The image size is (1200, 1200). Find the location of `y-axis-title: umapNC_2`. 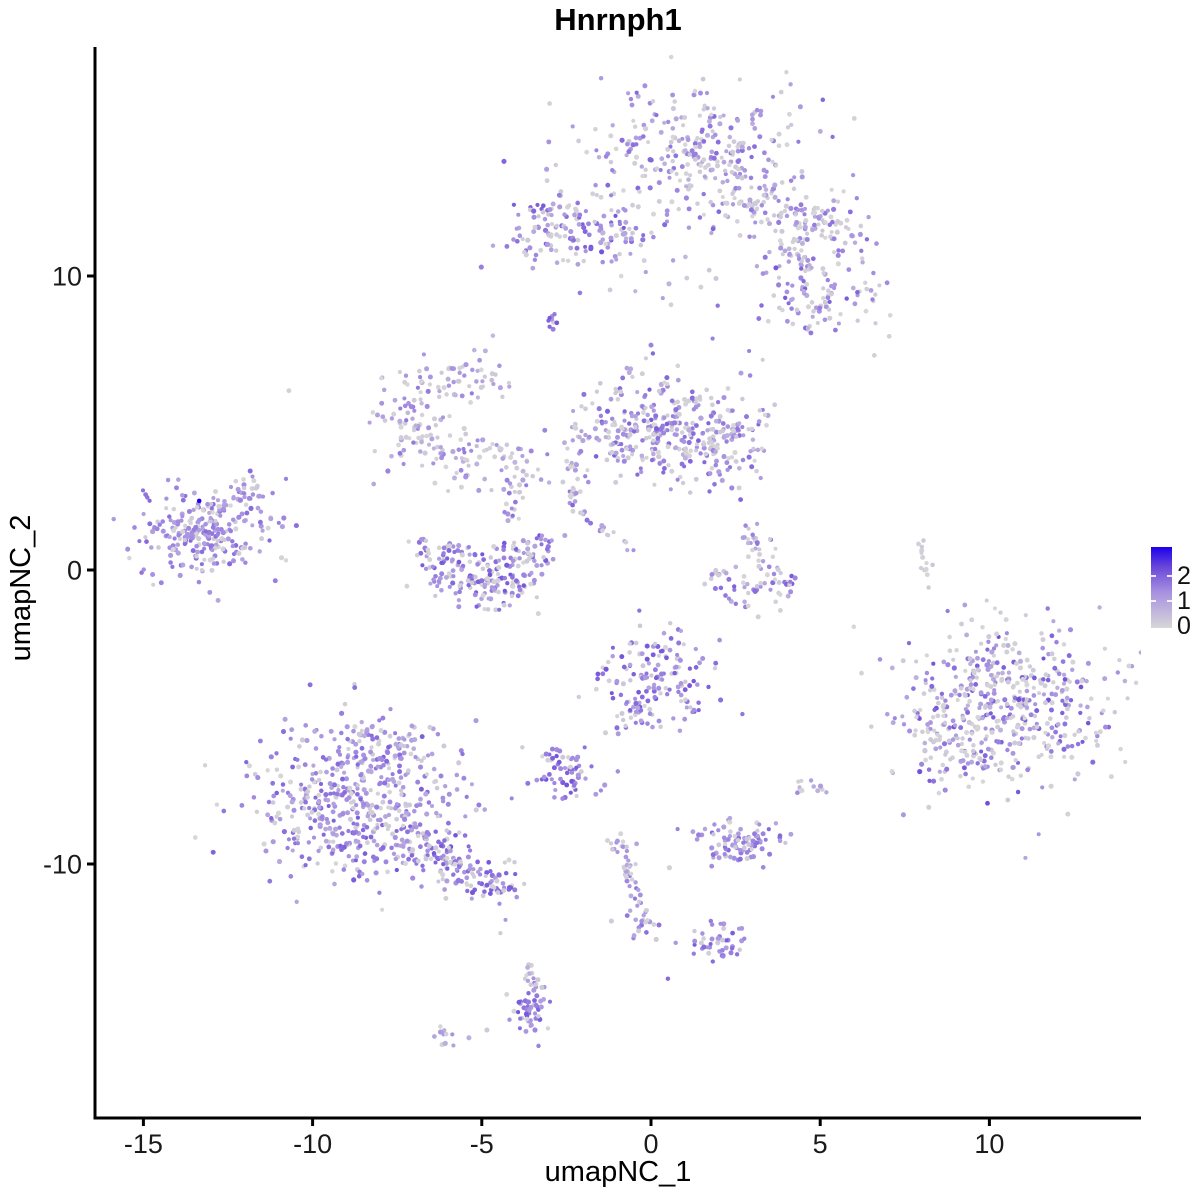

y-axis-title: umapNC_2 is located at coordinates (21, 588).